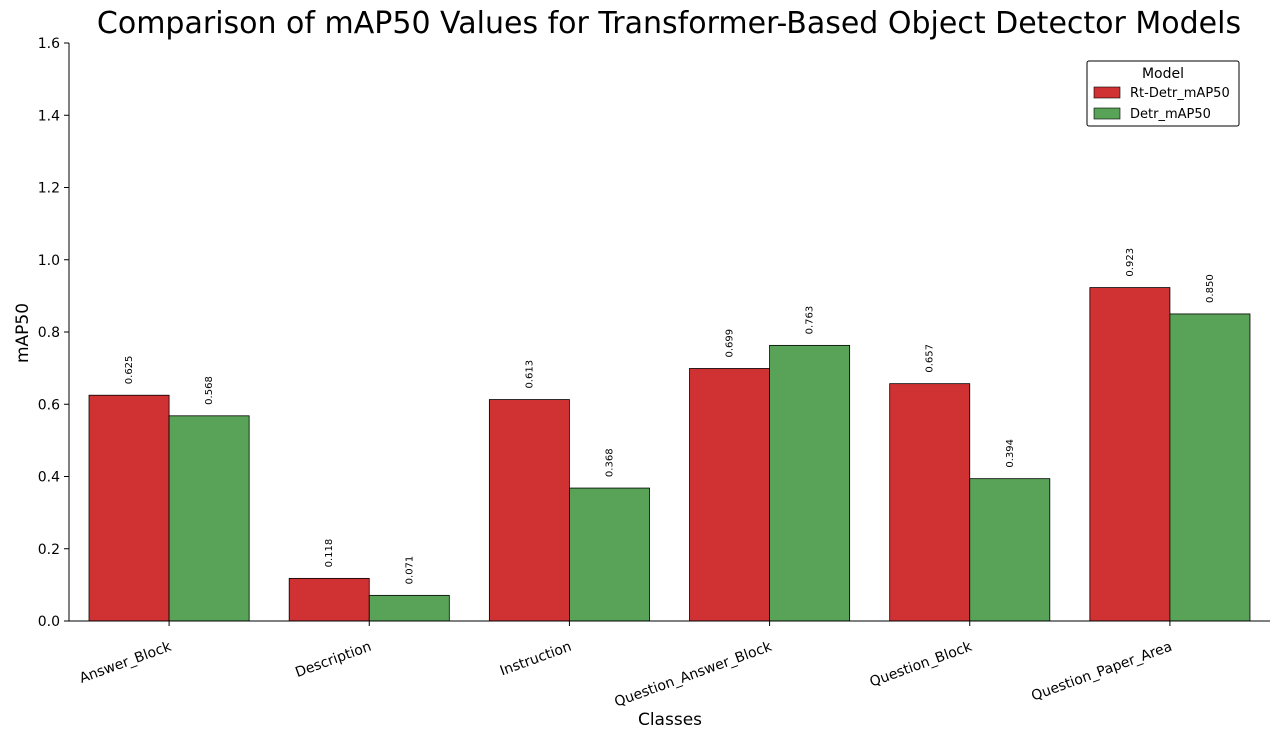 The width and height of the screenshot is (1280, 740). What do you see at coordinates (129, 370) in the screenshot?
I see `bar-value-label: 0.625` at bounding box center [129, 370].